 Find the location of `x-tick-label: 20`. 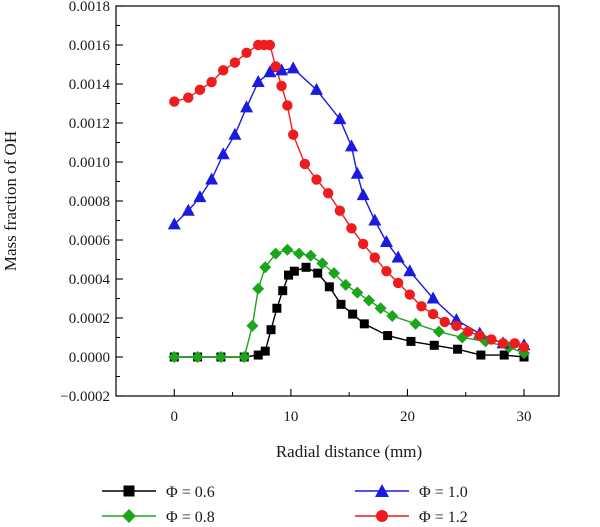

x-tick-label: 20 is located at coordinates (407, 417).